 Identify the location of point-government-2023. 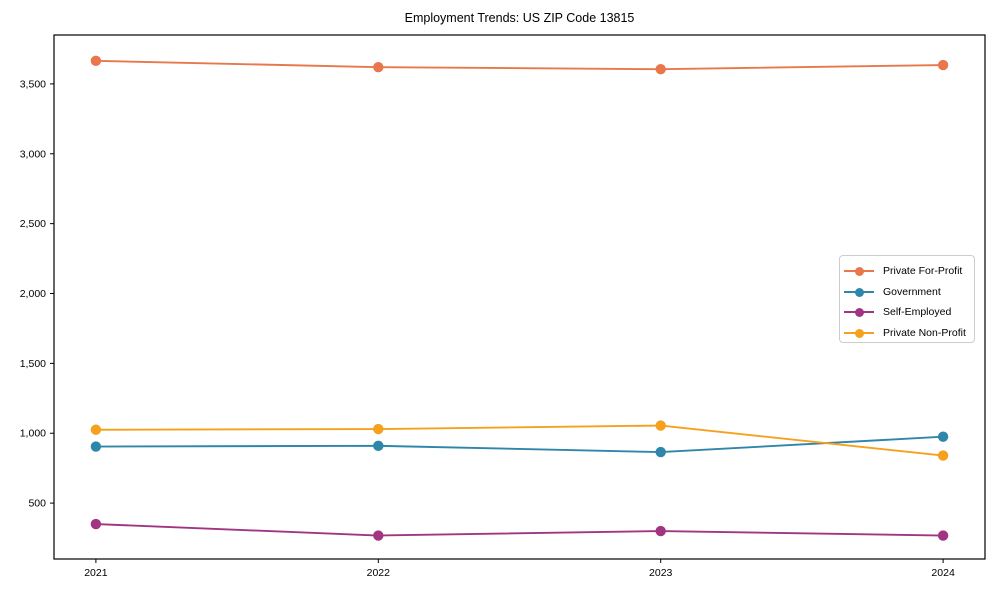
(660, 452).